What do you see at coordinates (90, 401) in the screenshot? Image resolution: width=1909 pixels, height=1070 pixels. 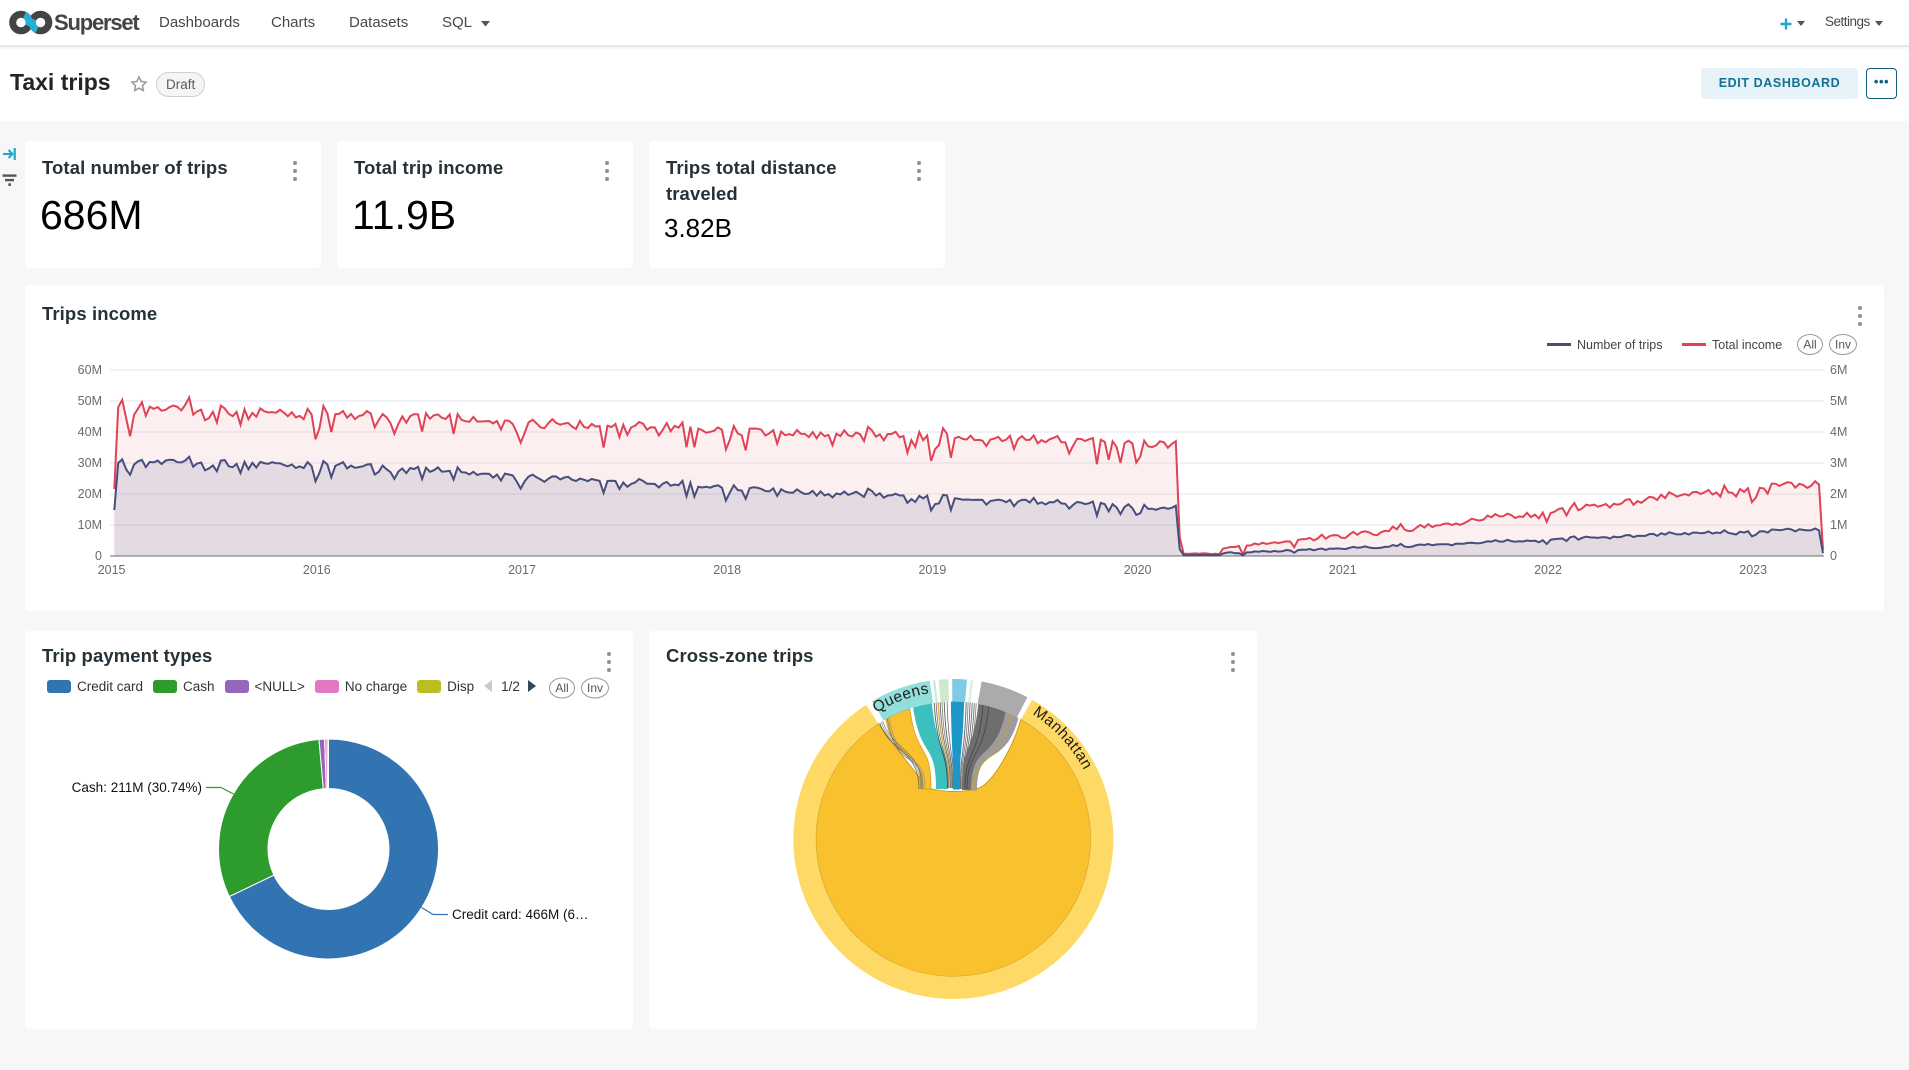 I see `svg-text: 50M` at bounding box center [90, 401].